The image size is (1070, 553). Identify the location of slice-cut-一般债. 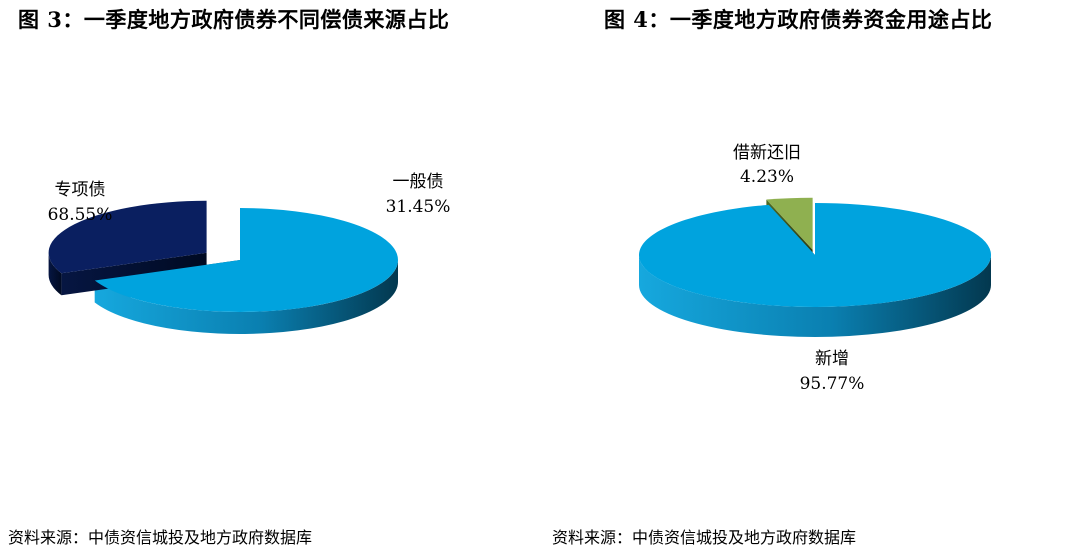
(134, 274).